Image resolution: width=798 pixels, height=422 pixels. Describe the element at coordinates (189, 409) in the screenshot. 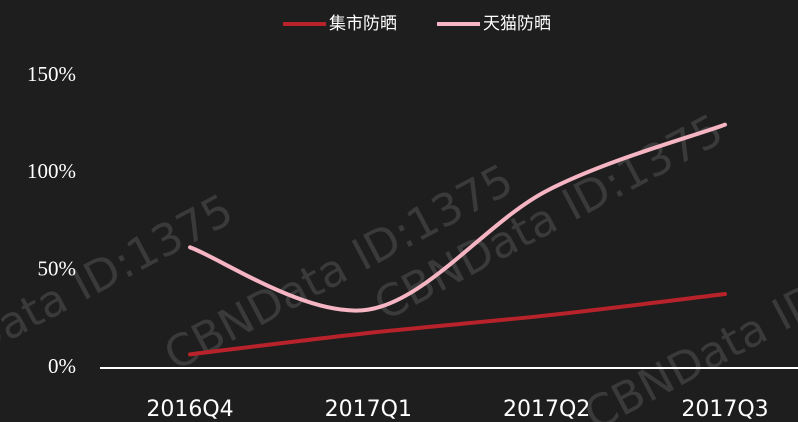

I see `x-tick-label: 2016Q4` at that location.